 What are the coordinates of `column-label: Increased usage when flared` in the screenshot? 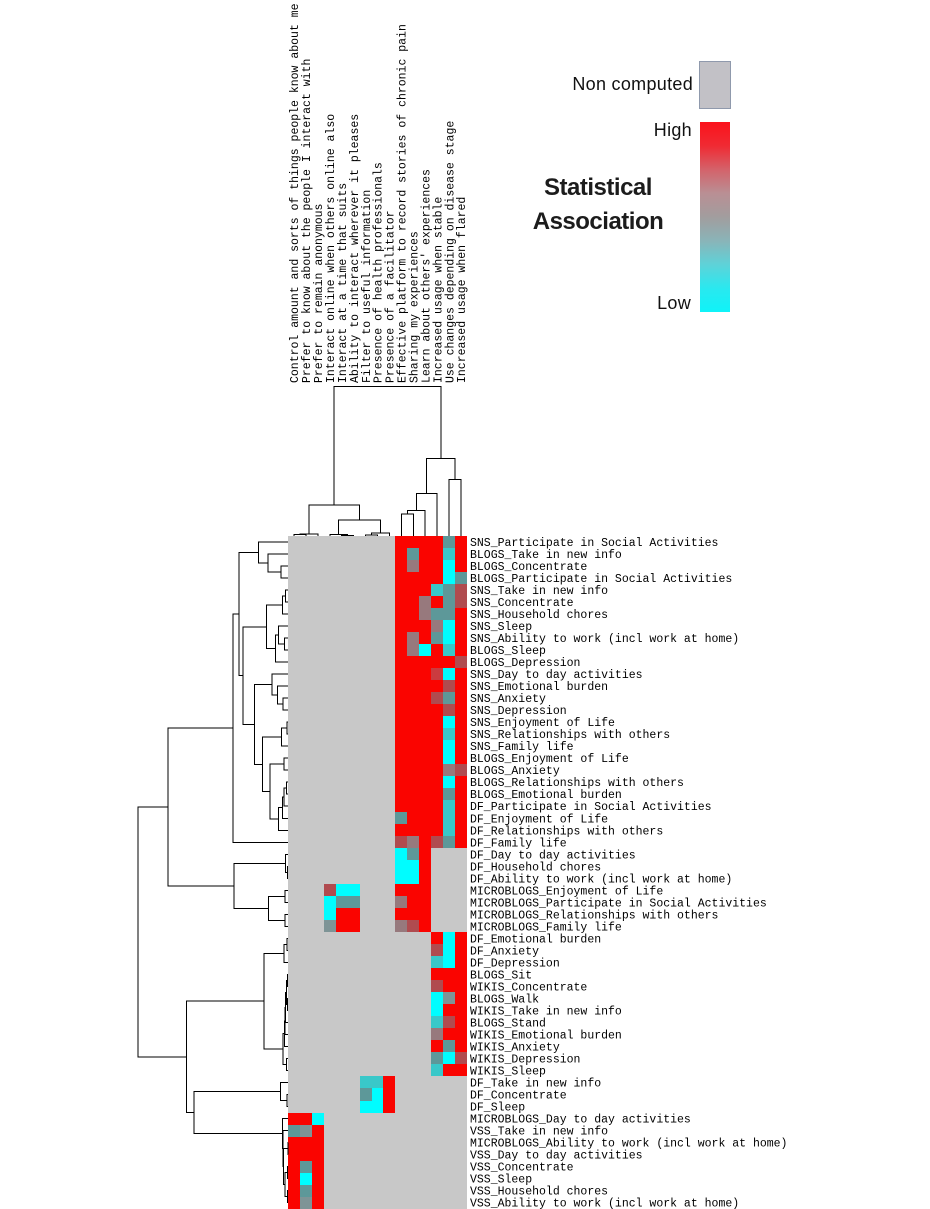 It's located at (462, 290).